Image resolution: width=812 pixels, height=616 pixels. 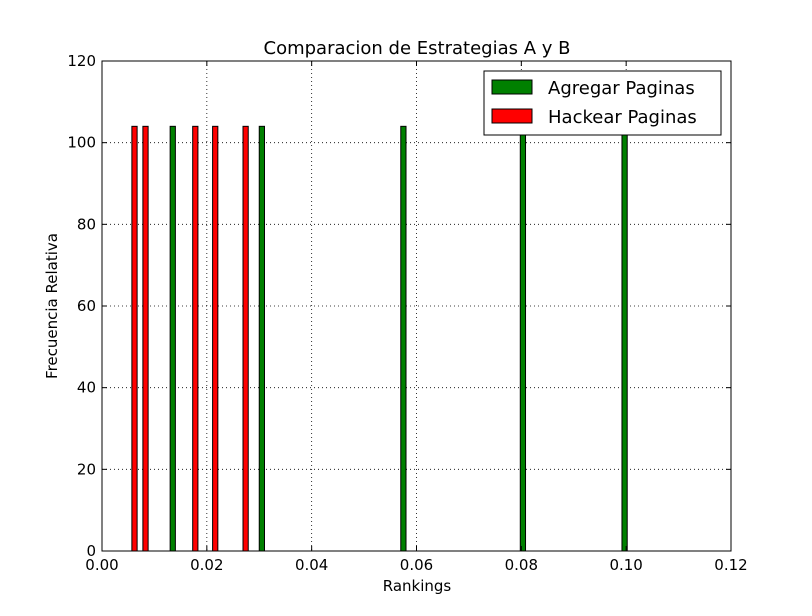 What do you see at coordinates (730, 565) in the screenshot?
I see `x-tick-label: 0.12` at bounding box center [730, 565].